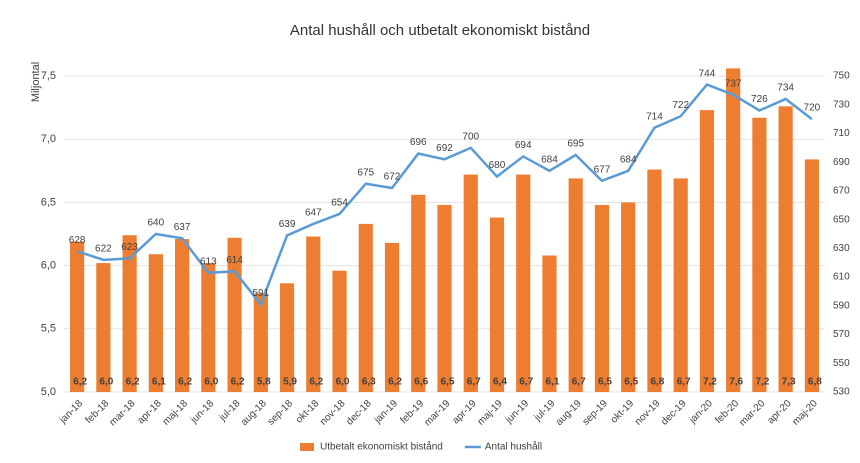 The image size is (860, 463). Describe the element at coordinates (234, 260) in the screenshot. I see `line-value-label: 614` at that location.